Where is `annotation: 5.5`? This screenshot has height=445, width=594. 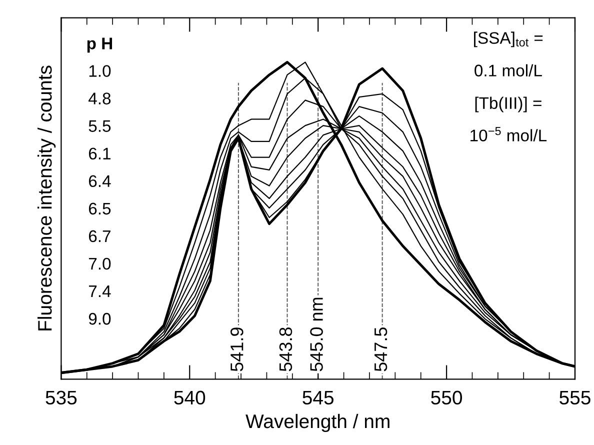
annotation: 5.5 is located at coordinates (99, 126).